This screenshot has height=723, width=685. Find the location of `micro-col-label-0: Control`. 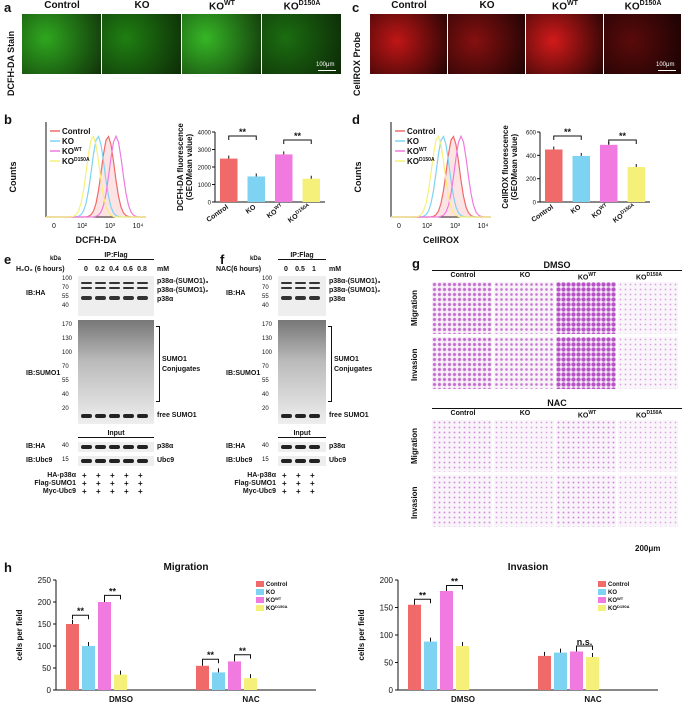

micro-col-label-0: Control is located at coordinates (62, 5).